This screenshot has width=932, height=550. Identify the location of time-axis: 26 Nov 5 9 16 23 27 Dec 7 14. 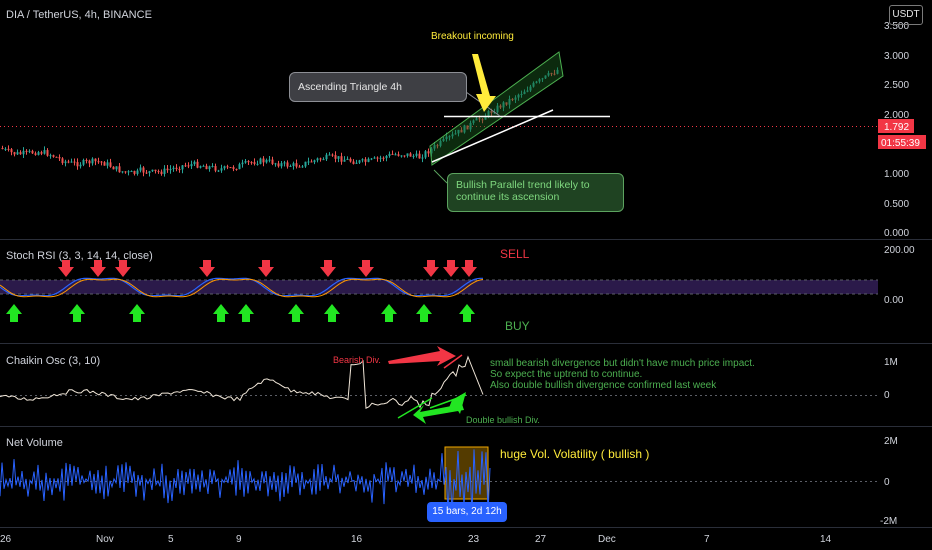
(416, 539).